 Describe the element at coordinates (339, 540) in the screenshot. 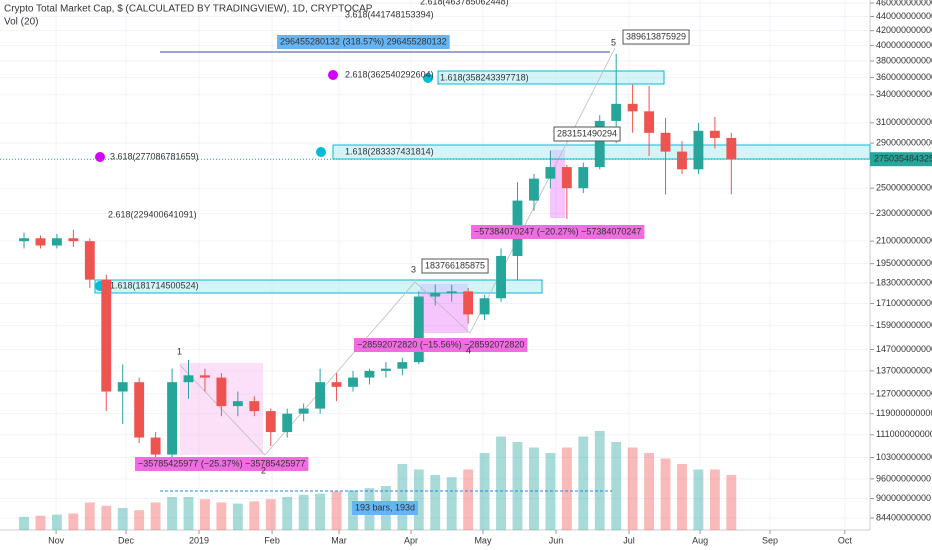

I see `x-tick-label: Mar` at that location.